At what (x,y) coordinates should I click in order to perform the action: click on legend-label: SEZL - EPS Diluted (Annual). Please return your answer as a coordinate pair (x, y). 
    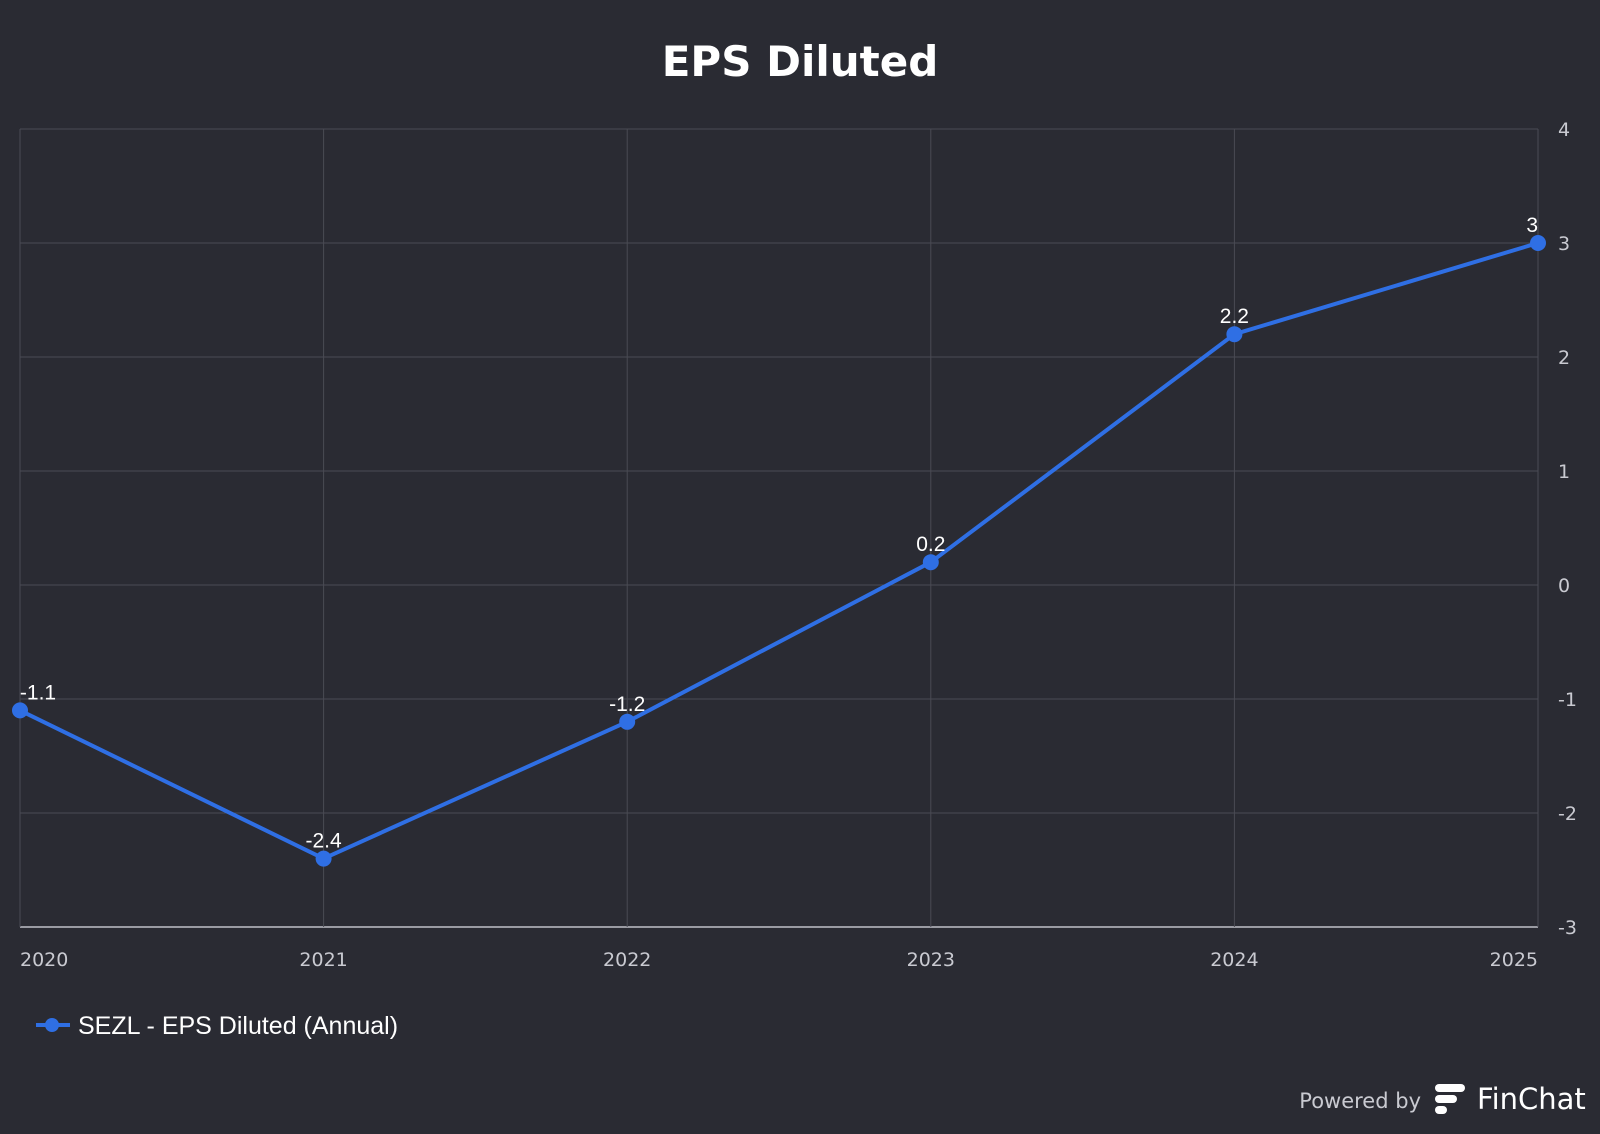
    Looking at the image, I should click on (238, 1026).